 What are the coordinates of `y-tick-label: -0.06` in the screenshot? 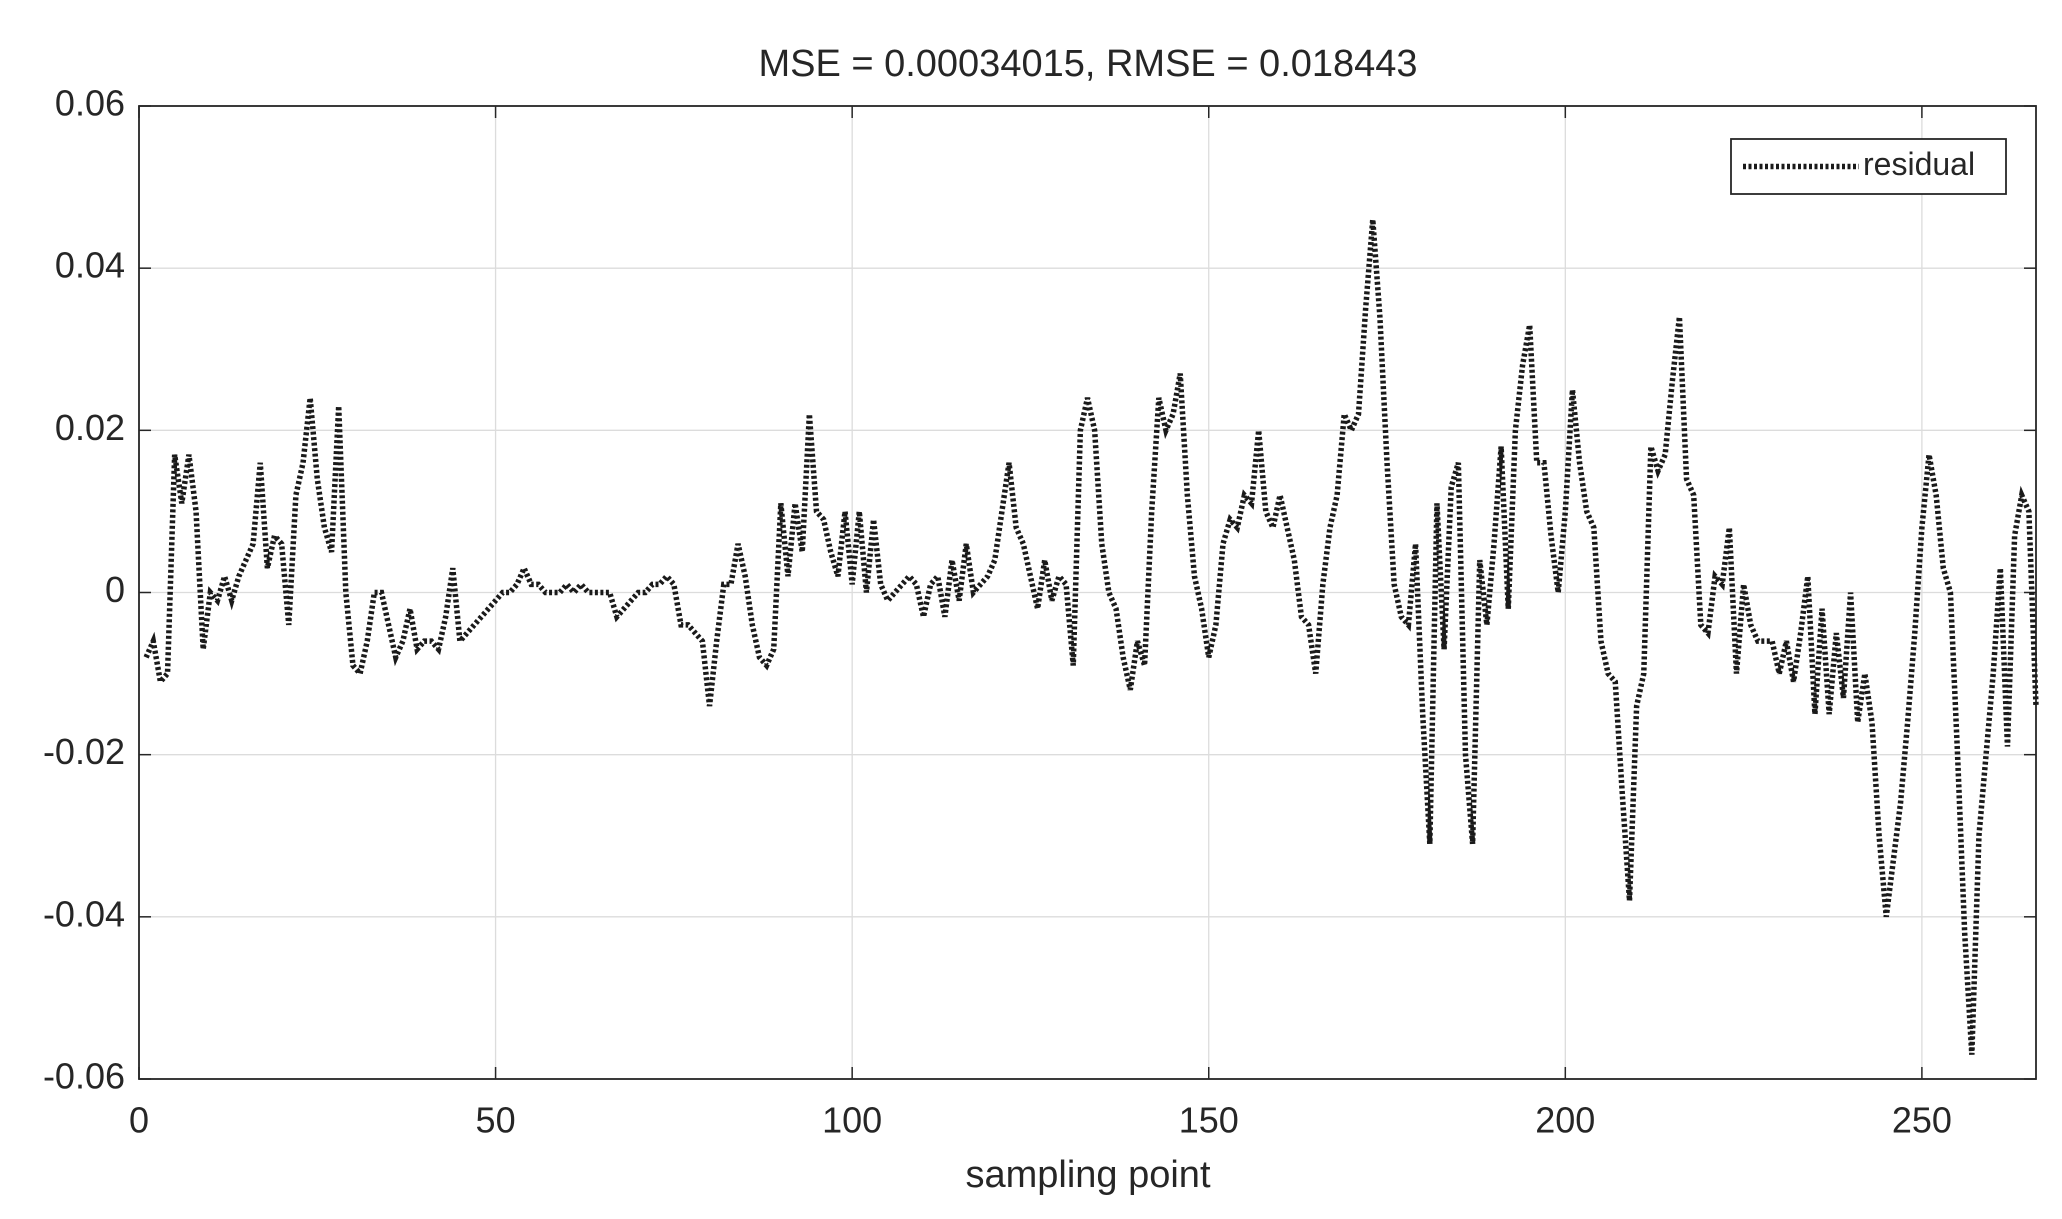 It's located at (84, 1076).